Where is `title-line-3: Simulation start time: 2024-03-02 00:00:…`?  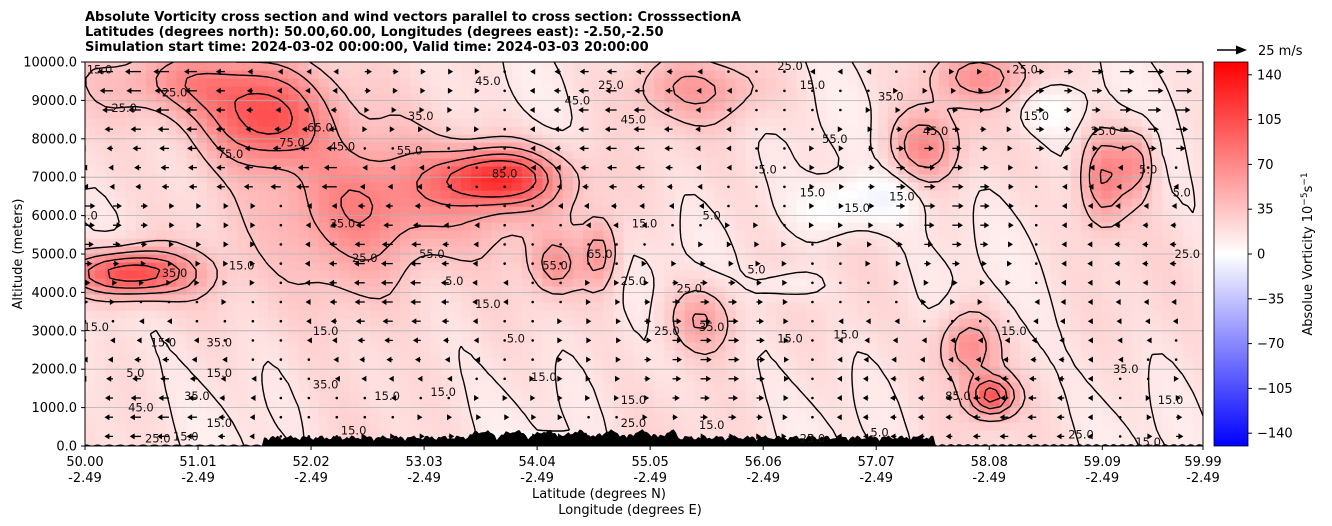 title-line-3: Simulation start time: 2024-03-02 00:00:… is located at coordinates (367, 47).